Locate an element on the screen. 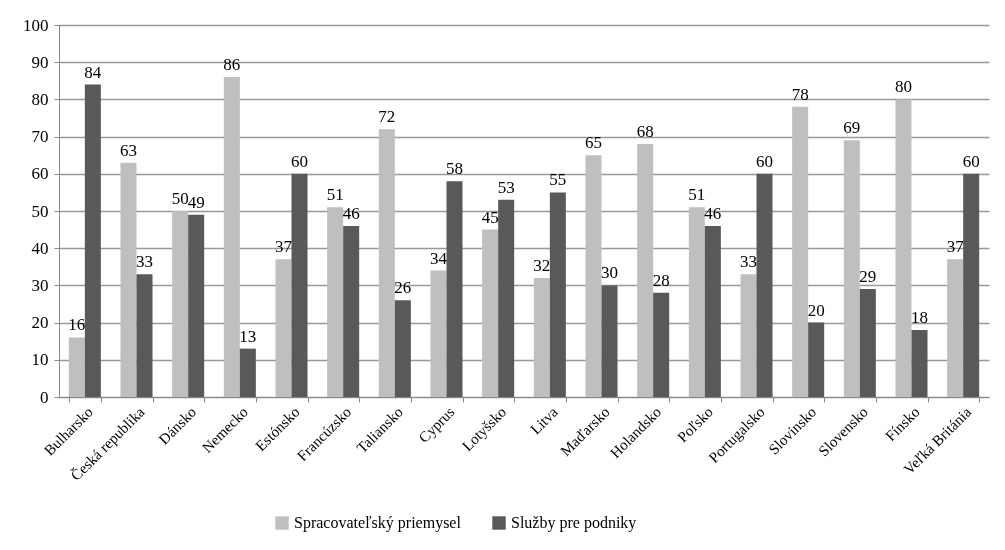  y-tick-label: 0 is located at coordinates (44, 397).